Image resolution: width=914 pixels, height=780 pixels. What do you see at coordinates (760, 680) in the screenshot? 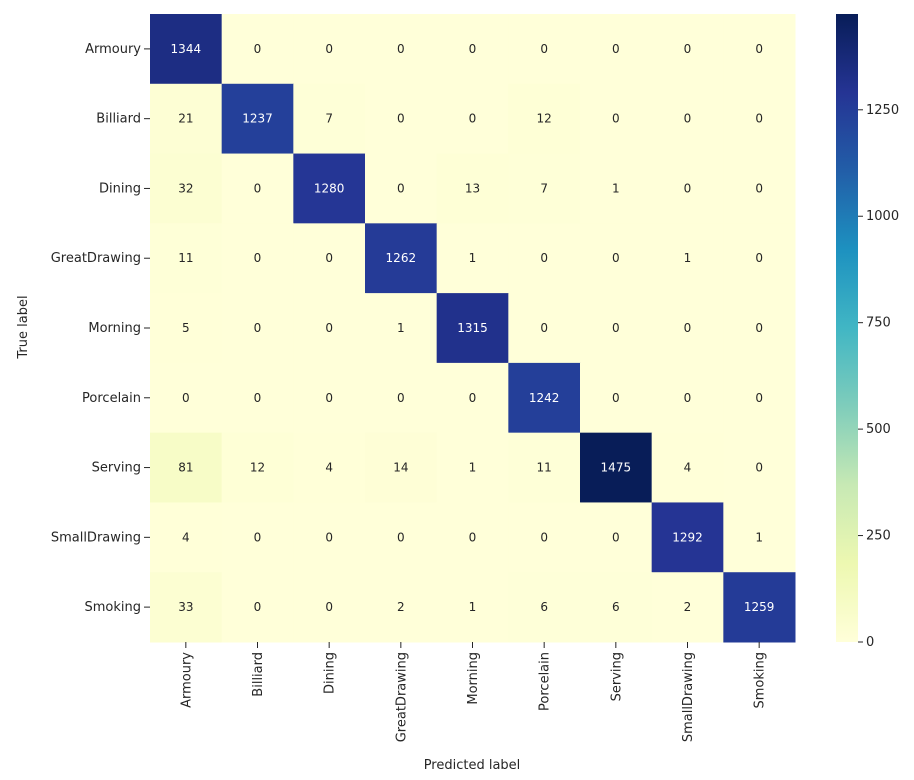
I see `x-tick-label: Smoking` at bounding box center [760, 680].